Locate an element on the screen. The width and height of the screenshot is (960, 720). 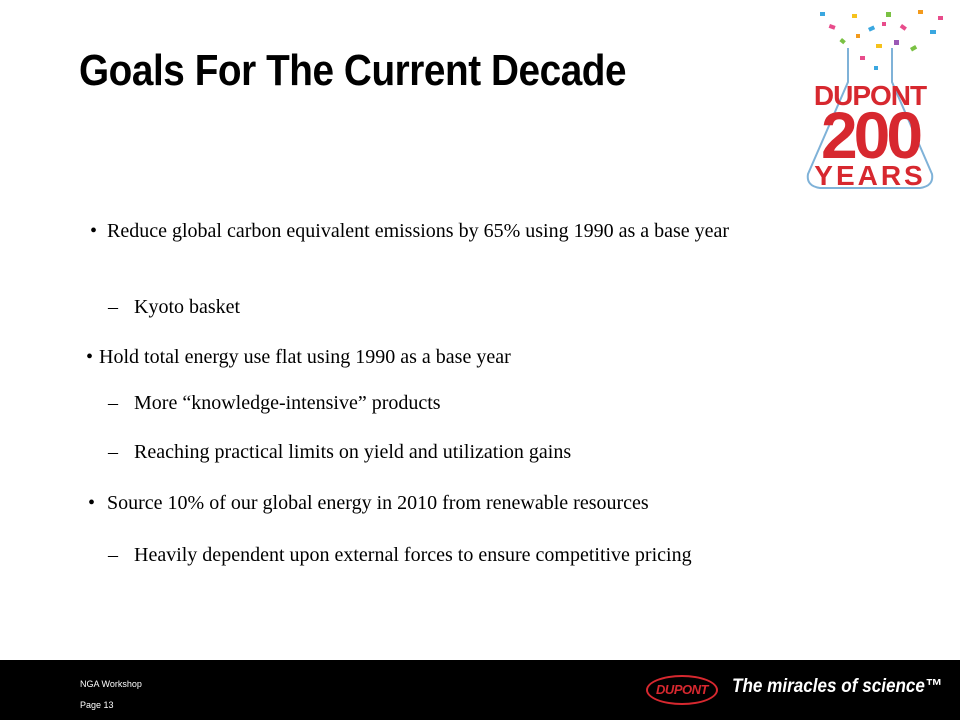
list-subitem: – Kyoto basket is located at coordinates (174, 307).